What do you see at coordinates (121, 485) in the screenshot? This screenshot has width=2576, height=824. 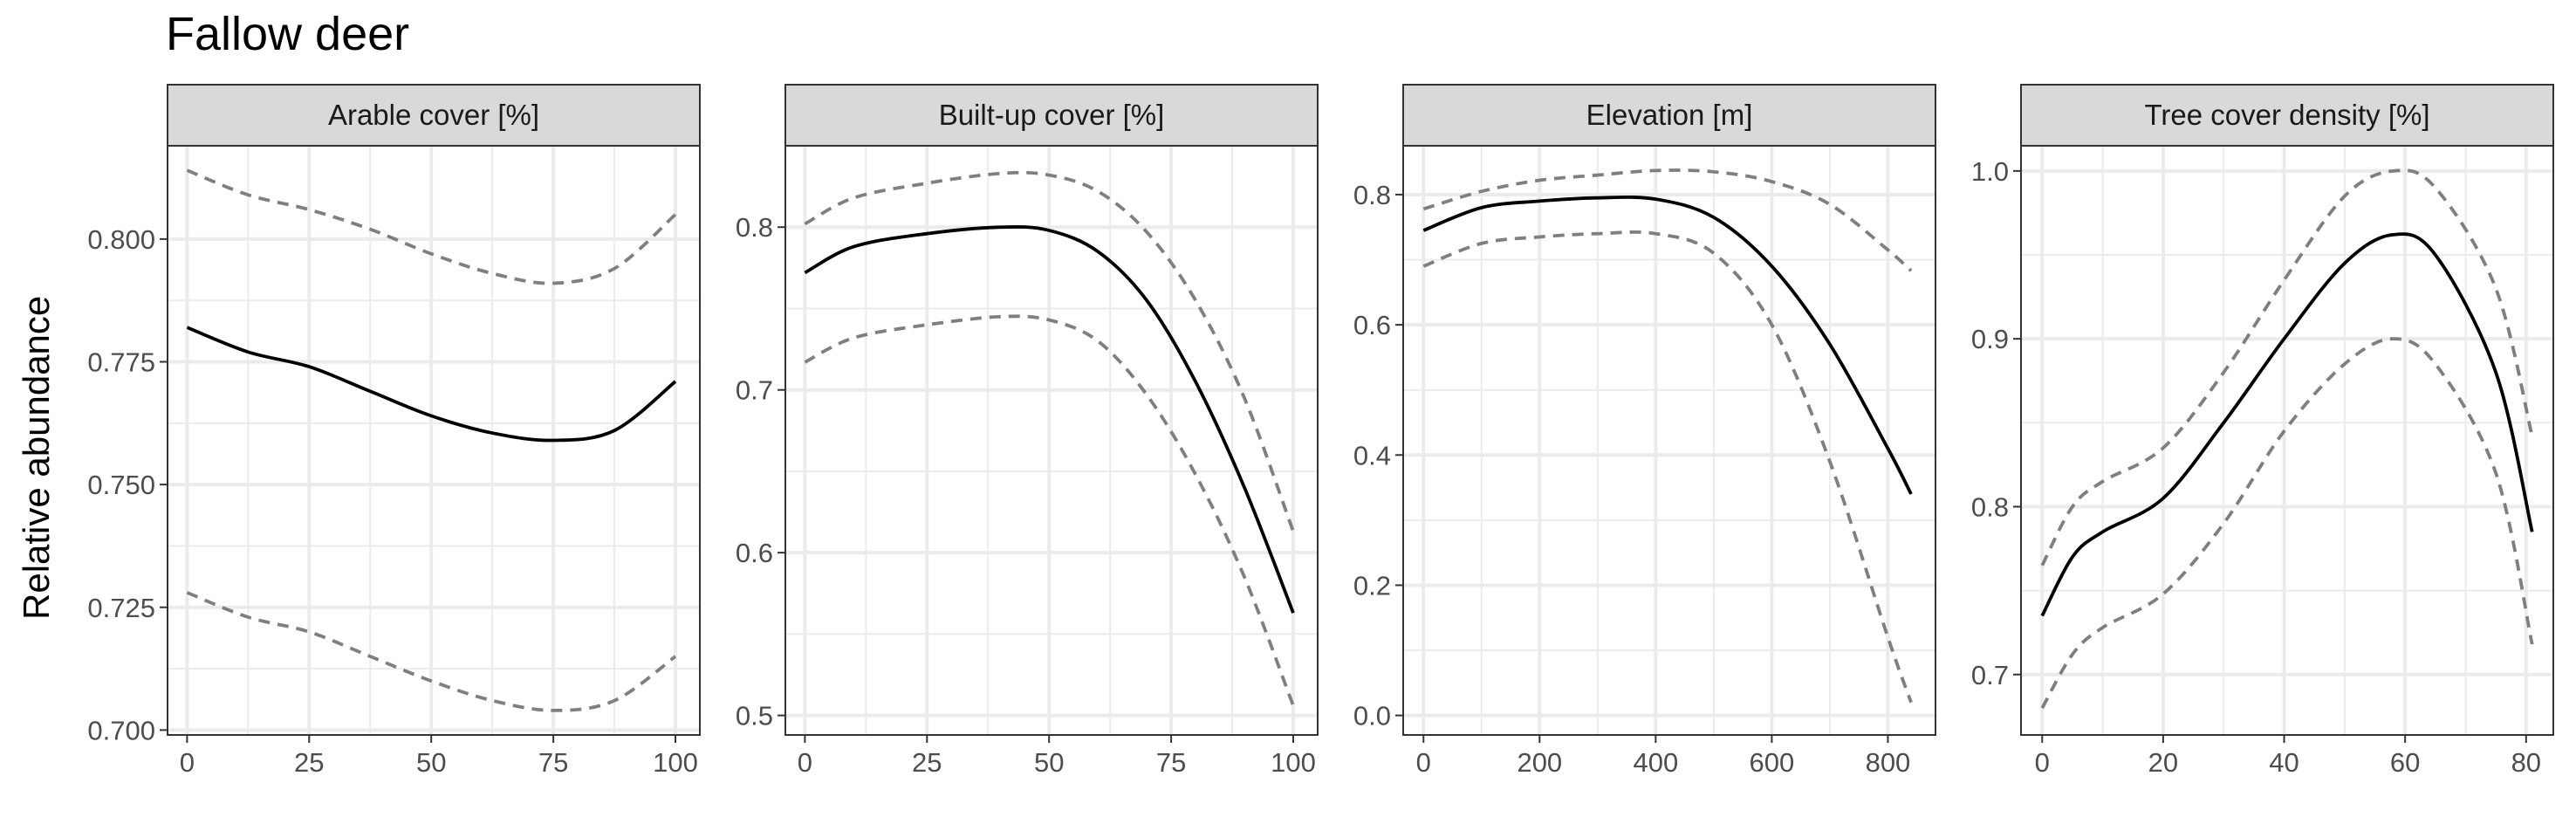 I see `panel-1-y-tick-label: 0.750` at bounding box center [121, 485].